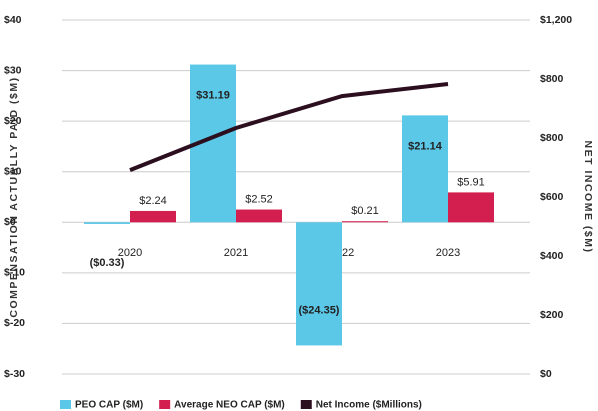  Describe the element at coordinates (13, 171) in the screenshot. I see `y-tick-label: $10` at that location.